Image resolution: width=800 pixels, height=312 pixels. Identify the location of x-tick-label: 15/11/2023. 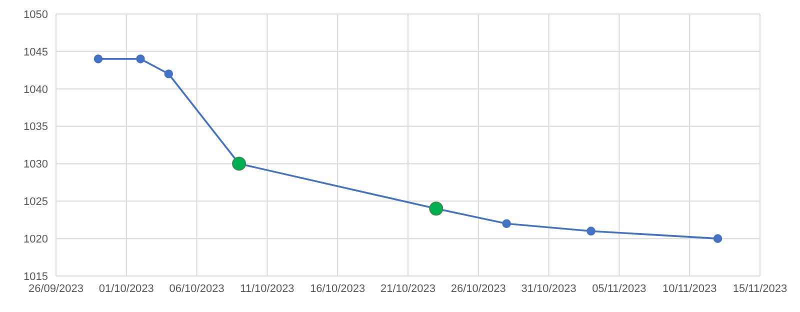
(760, 288).